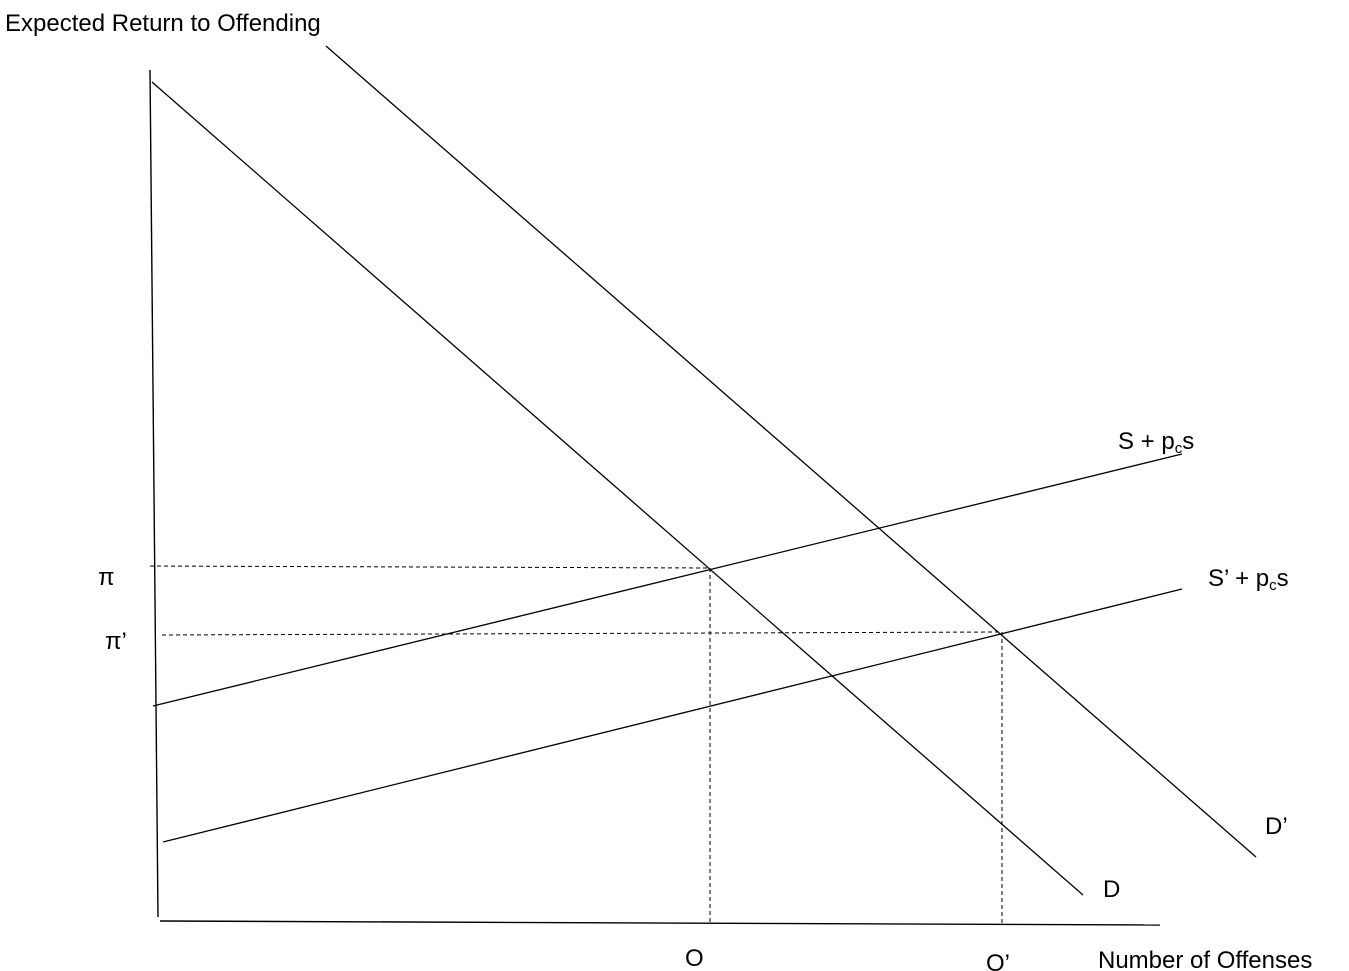  I want to click on label-price: π, so click(106, 577).